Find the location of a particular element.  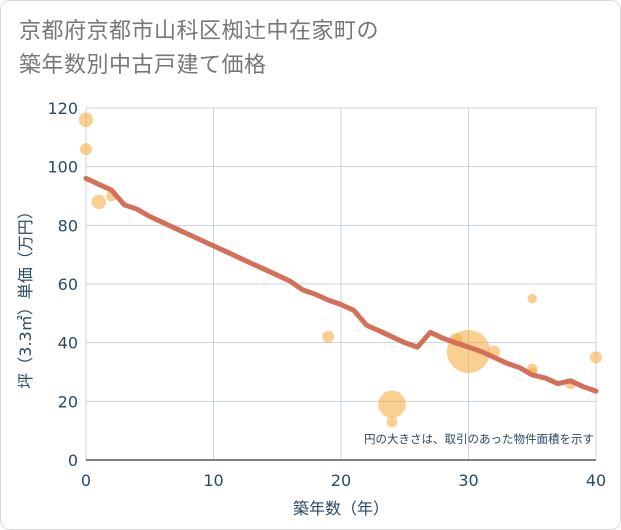

x-tick-2: 20 is located at coordinates (341, 480).